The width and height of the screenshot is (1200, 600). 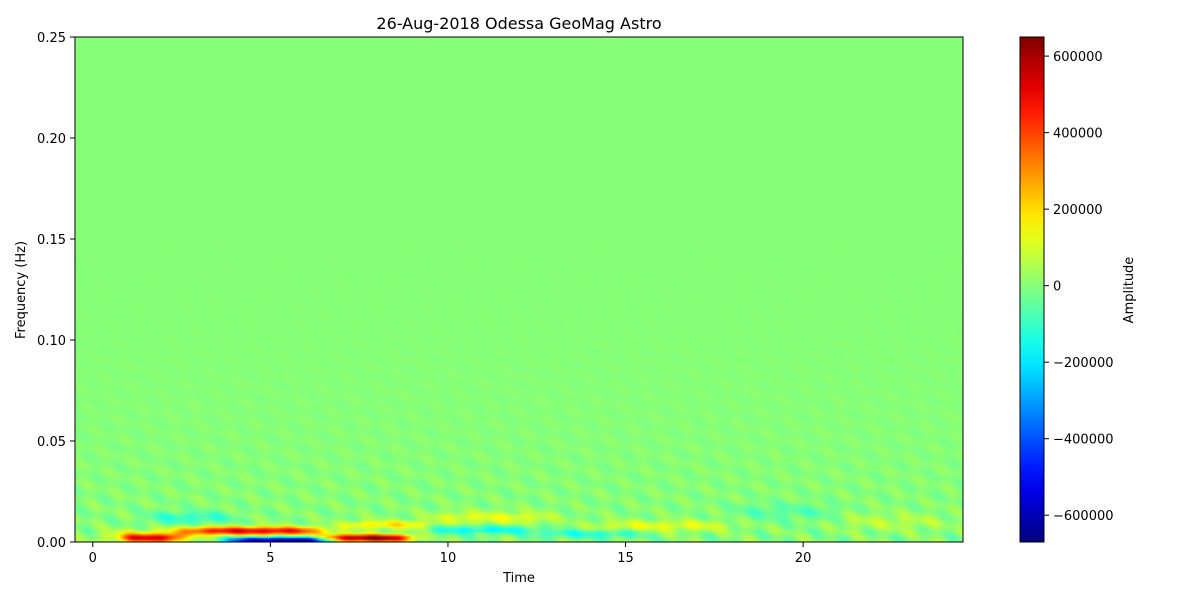 I want to click on colorbar-tick-label: −400000, so click(x=1083, y=440).